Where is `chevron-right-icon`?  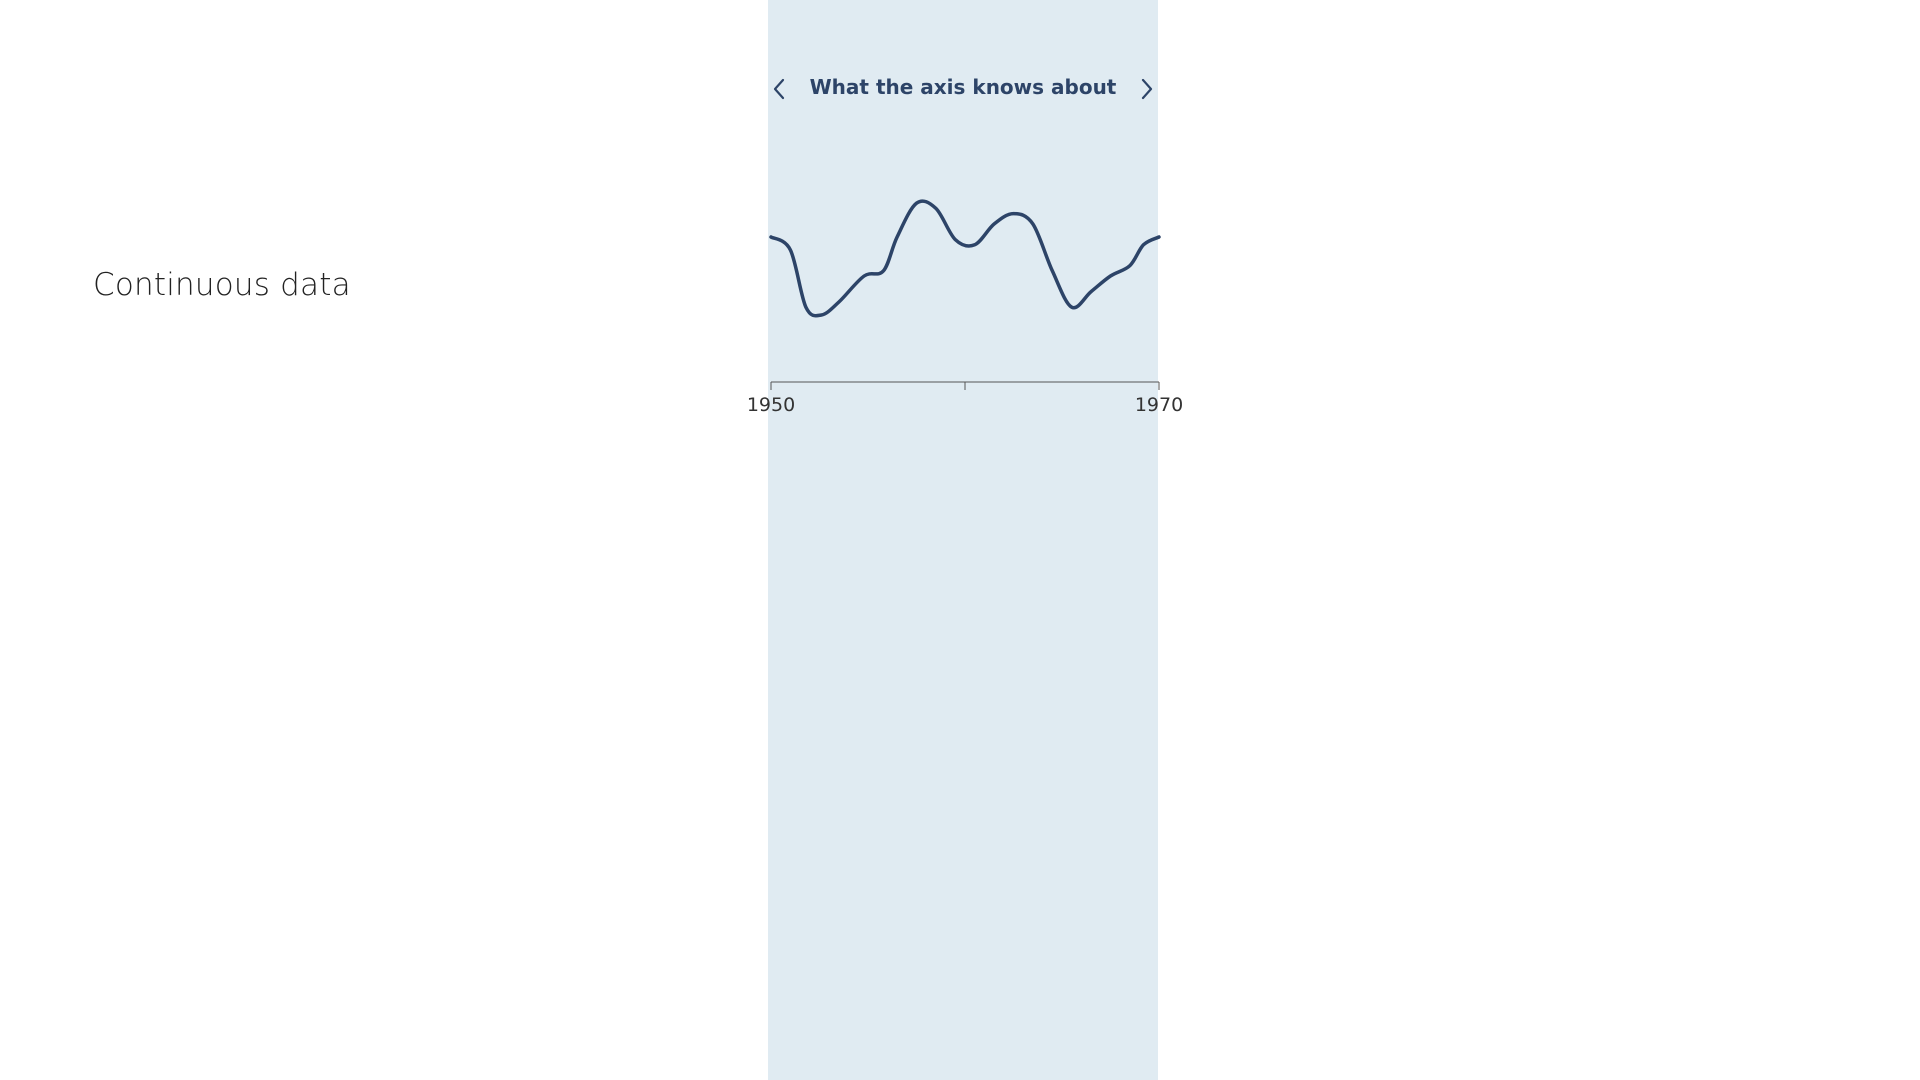 chevron-right-icon is located at coordinates (1147, 89).